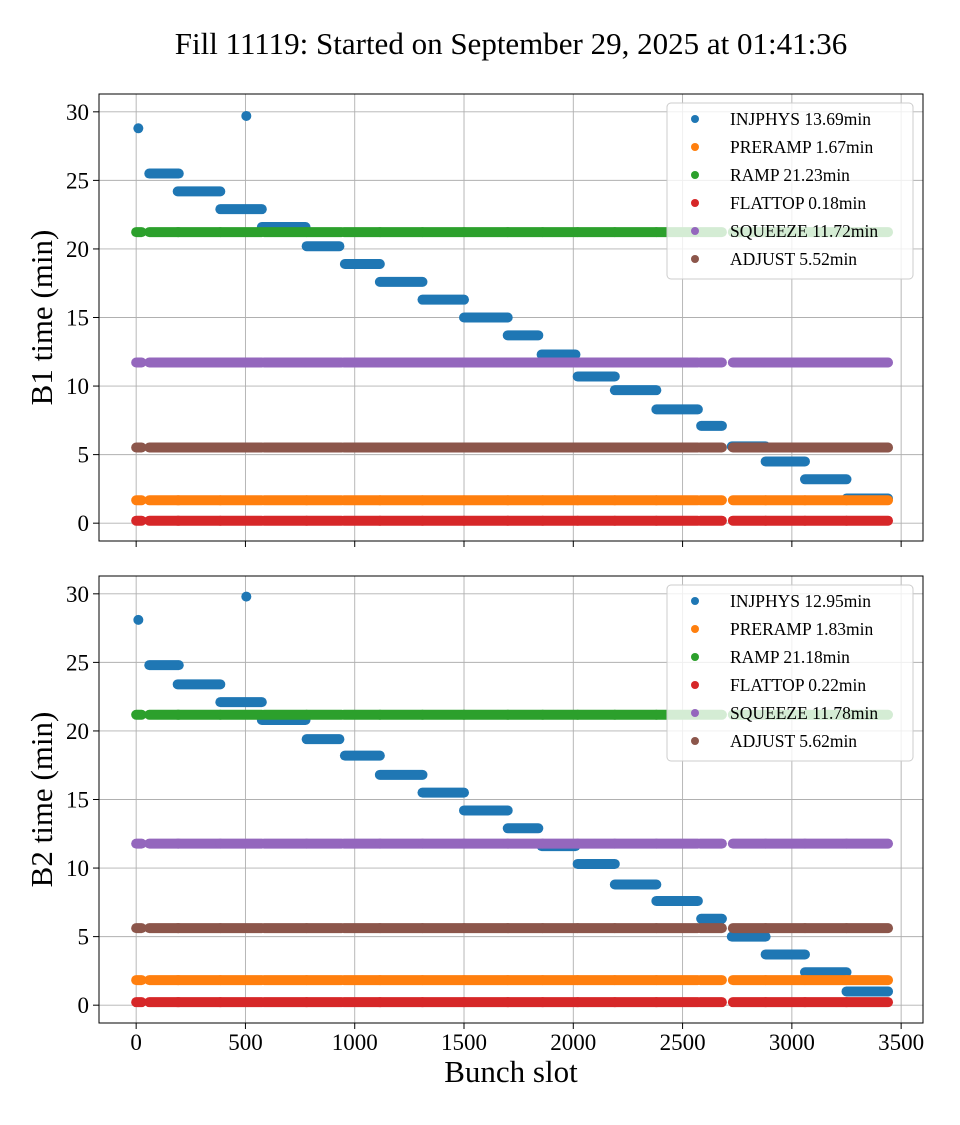 The image size is (960, 1125). I want to click on series-preramp, so click(512, 500).